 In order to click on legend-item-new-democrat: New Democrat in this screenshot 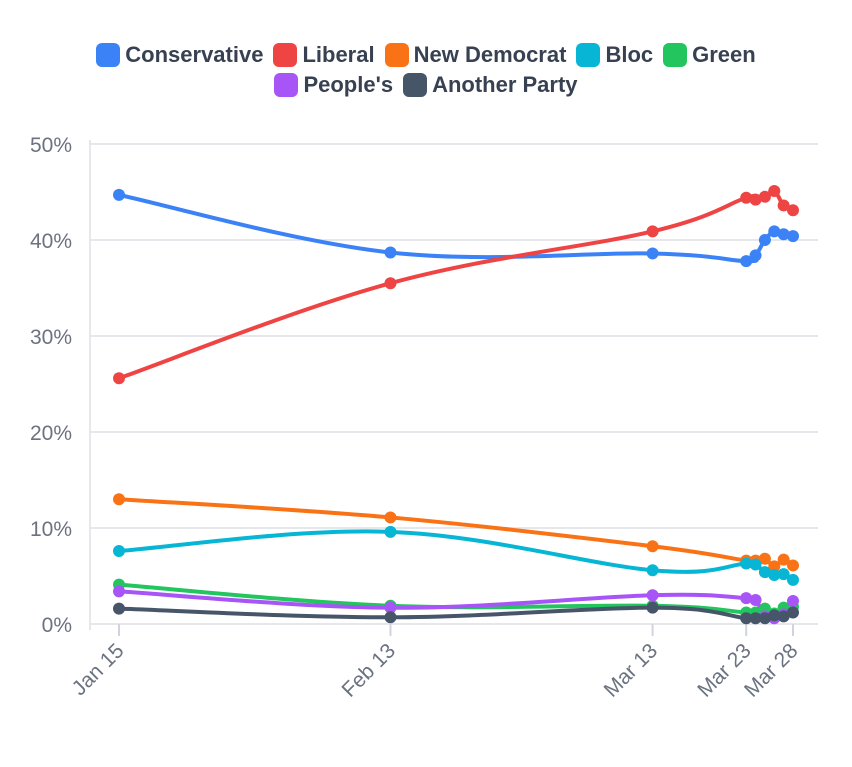, I will do `click(475, 55)`.